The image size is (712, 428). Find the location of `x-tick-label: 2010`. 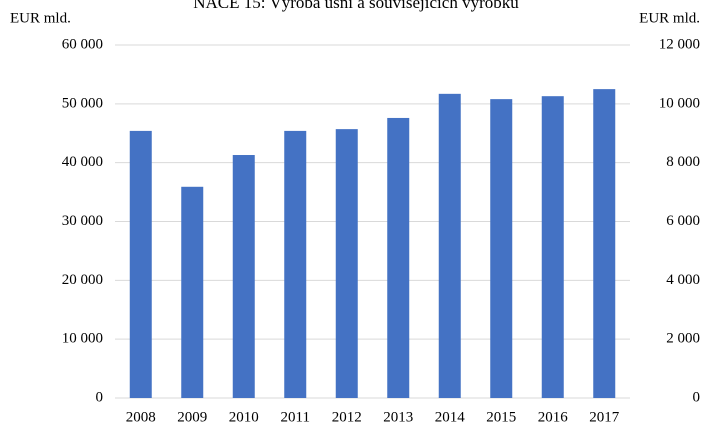

x-tick-label: 2010 is located at coordinates (244, 417).